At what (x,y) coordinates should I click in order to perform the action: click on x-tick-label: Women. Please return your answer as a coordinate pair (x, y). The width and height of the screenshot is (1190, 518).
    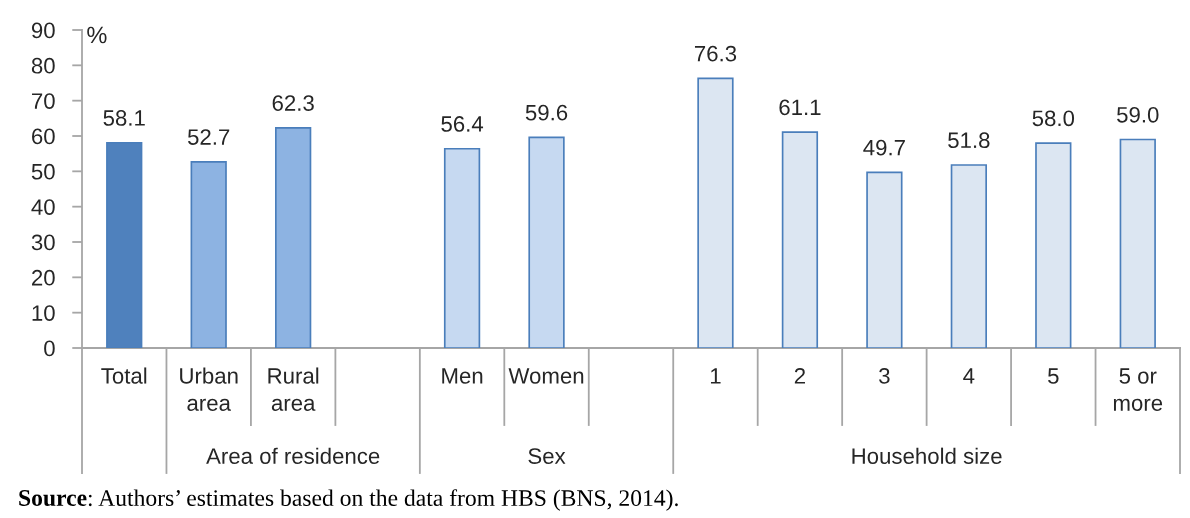
    Looking at the image, I should click on (546, 376).